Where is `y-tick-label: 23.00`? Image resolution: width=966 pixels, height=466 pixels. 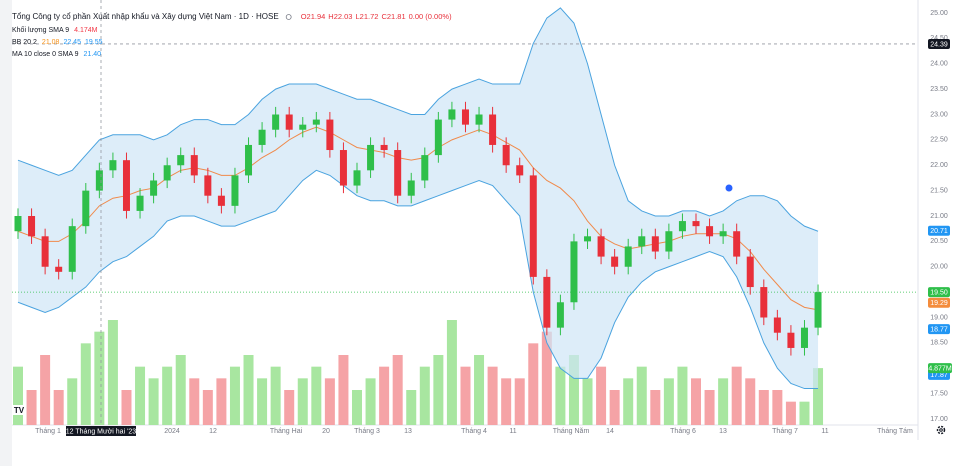 y-tick-label: 23.00 is located at coordinates (939, 114).